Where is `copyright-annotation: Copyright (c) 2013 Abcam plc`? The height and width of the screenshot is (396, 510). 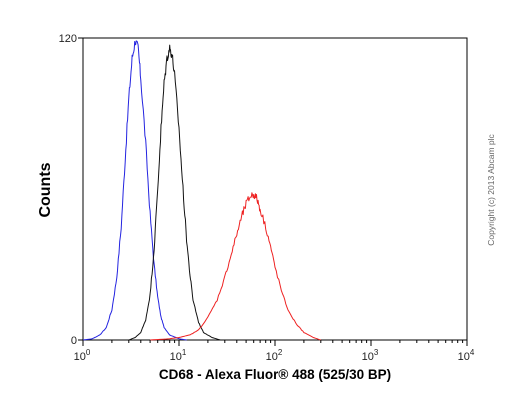
copyright-annotation: Copyright (c) 2013 Abcam plc is located at coordinates (491, 190).